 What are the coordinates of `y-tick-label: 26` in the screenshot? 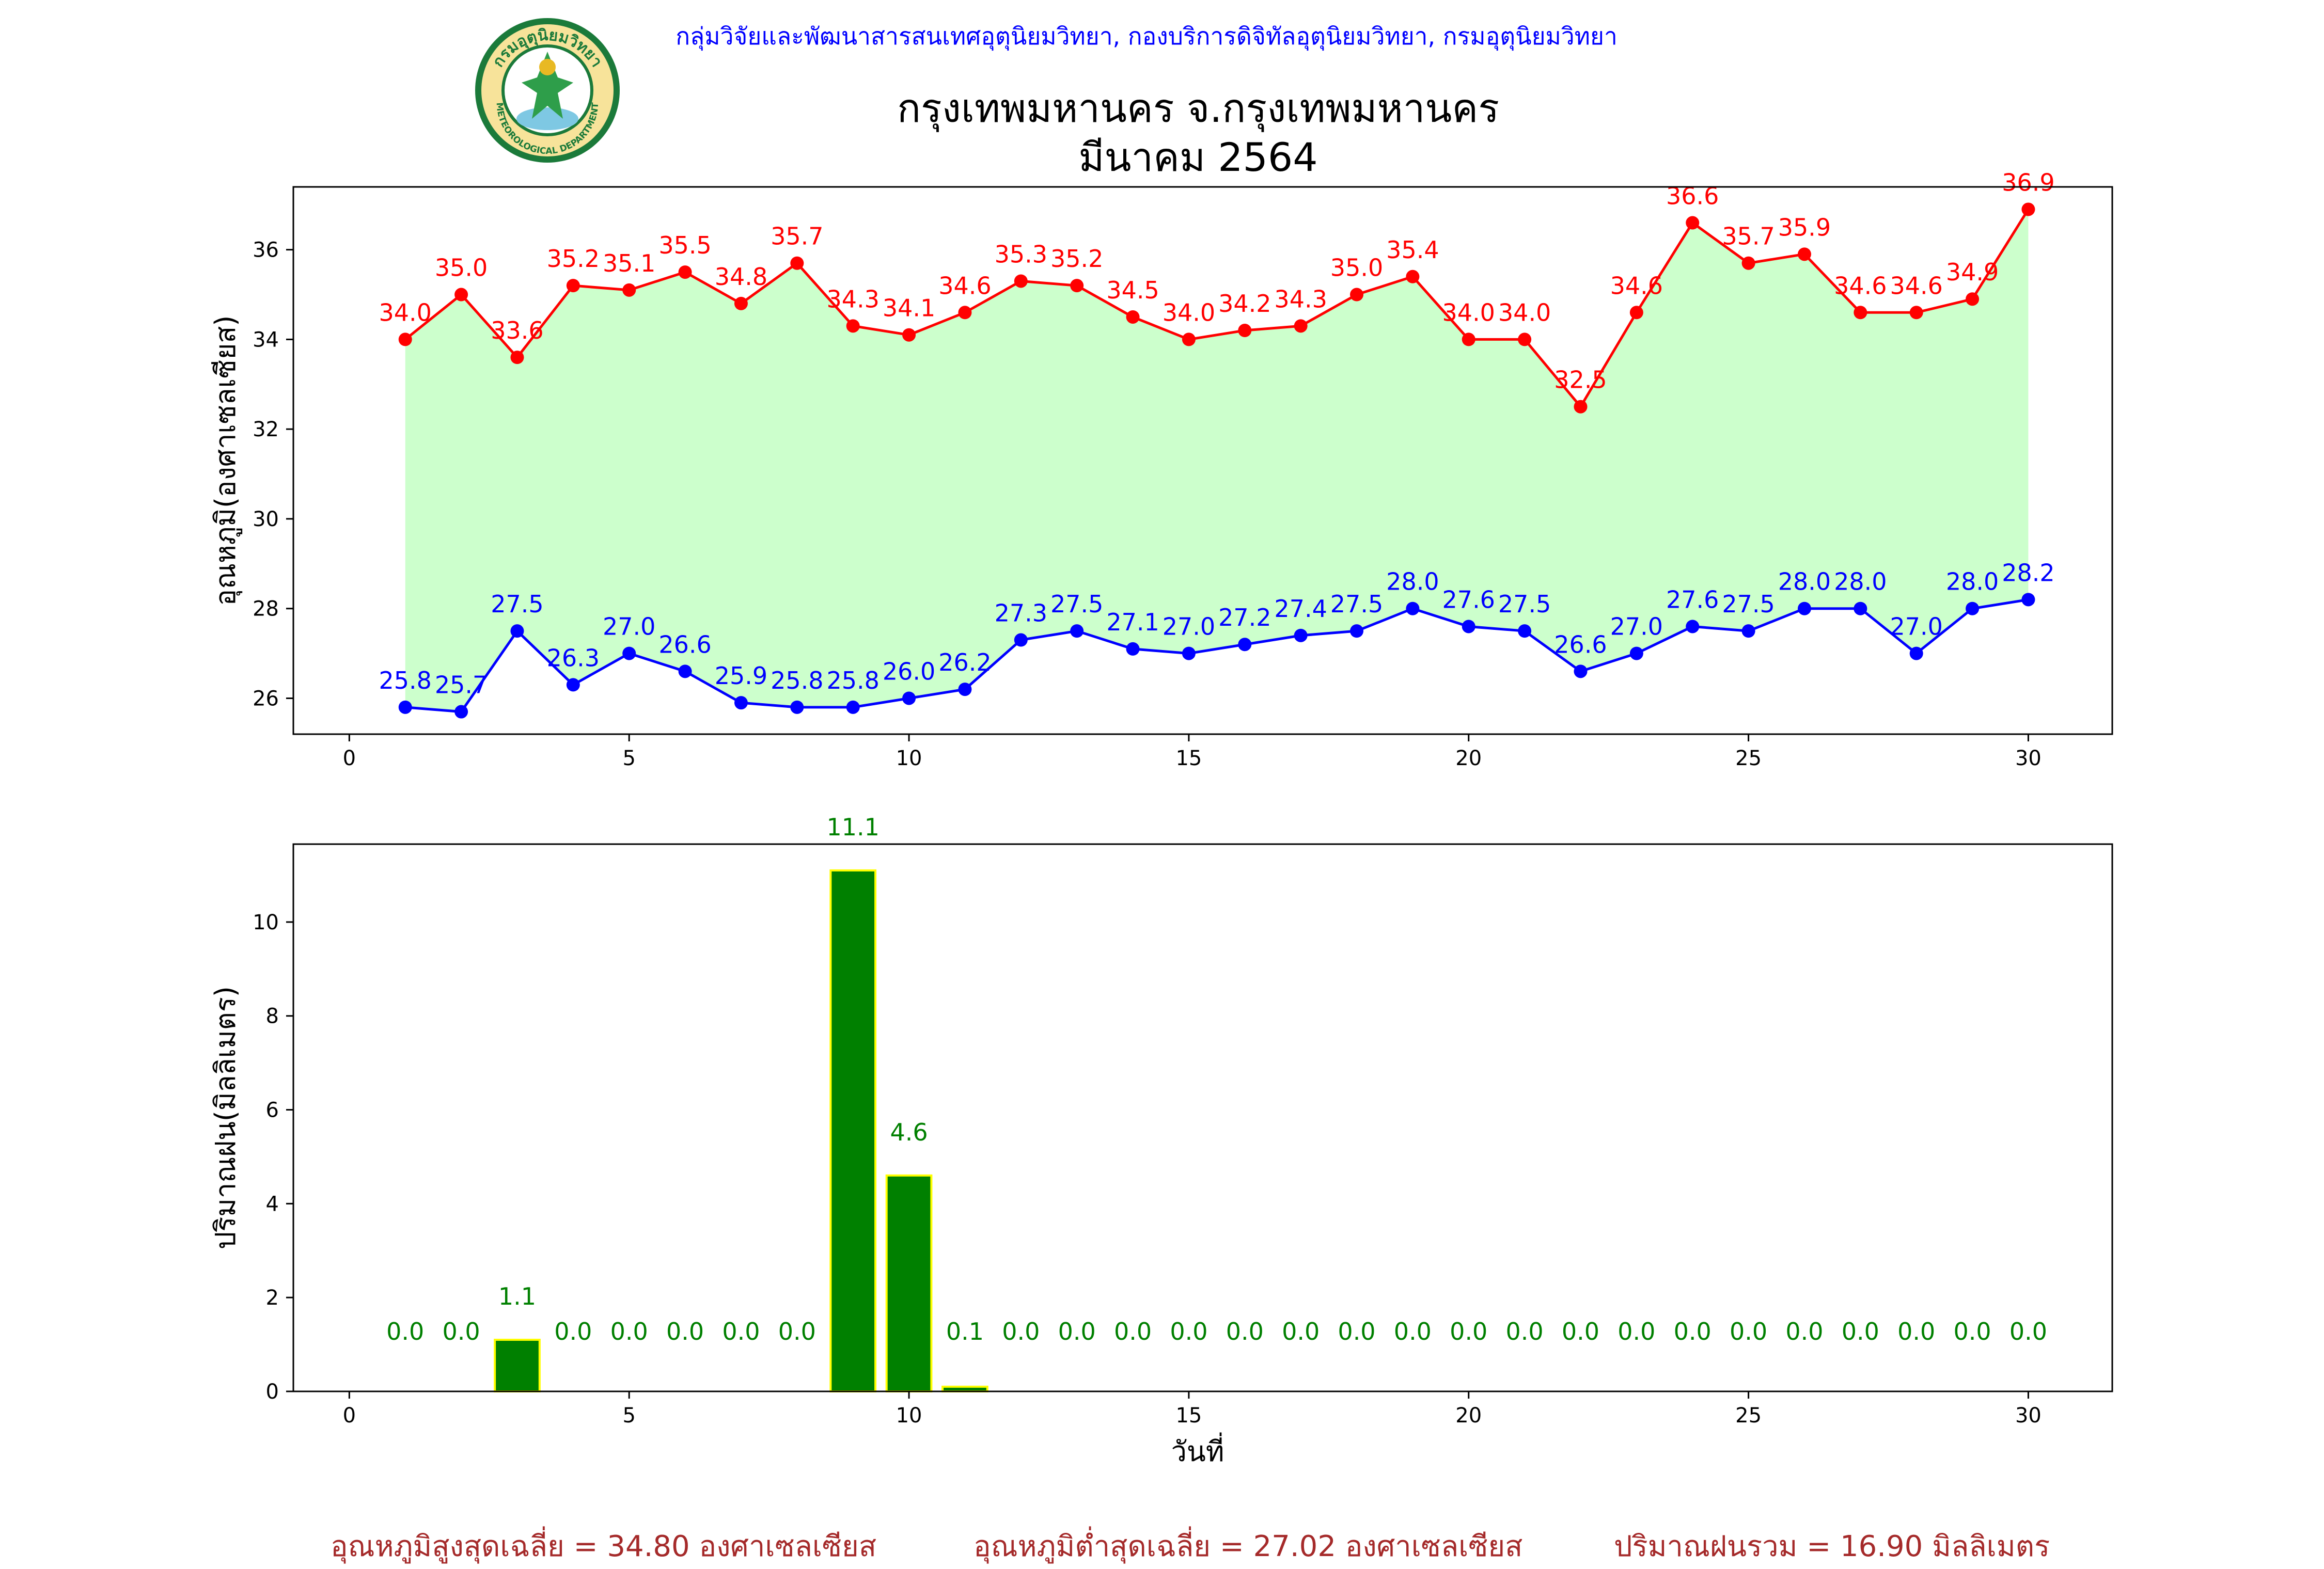 It's located at (266, 698).